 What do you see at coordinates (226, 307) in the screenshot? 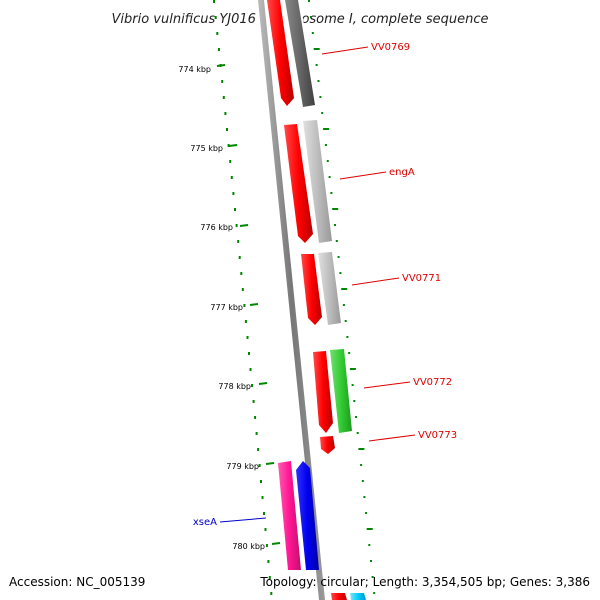
I see `tick-label-777: 777 kbp` at bounding box center [226, 307].